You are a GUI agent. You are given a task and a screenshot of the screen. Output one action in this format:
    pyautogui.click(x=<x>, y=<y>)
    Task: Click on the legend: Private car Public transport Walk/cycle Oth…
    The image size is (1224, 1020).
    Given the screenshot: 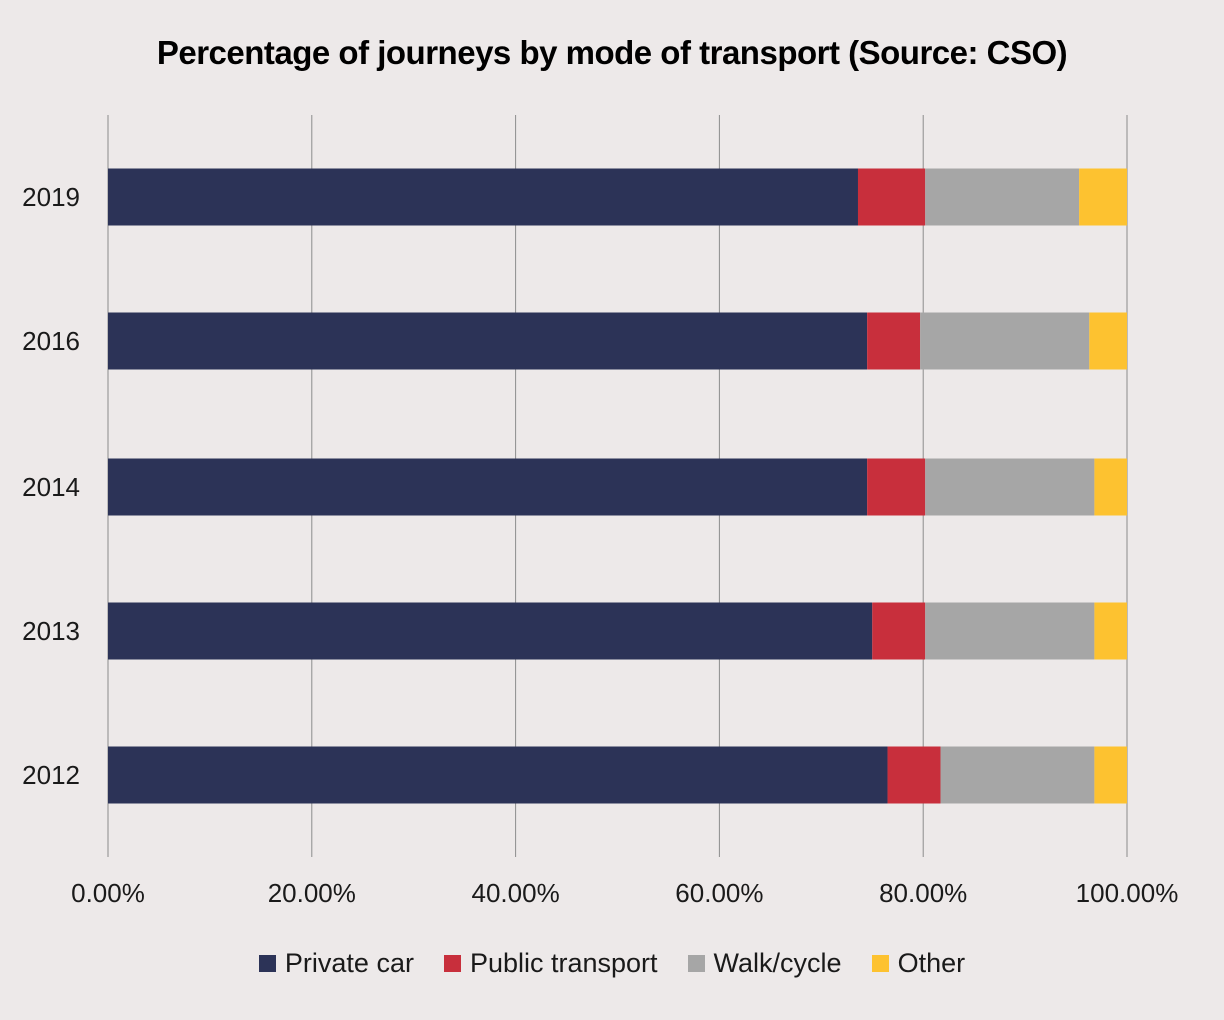 What is the action you would take?
    pyautogui.click(x=612, y=963)
    